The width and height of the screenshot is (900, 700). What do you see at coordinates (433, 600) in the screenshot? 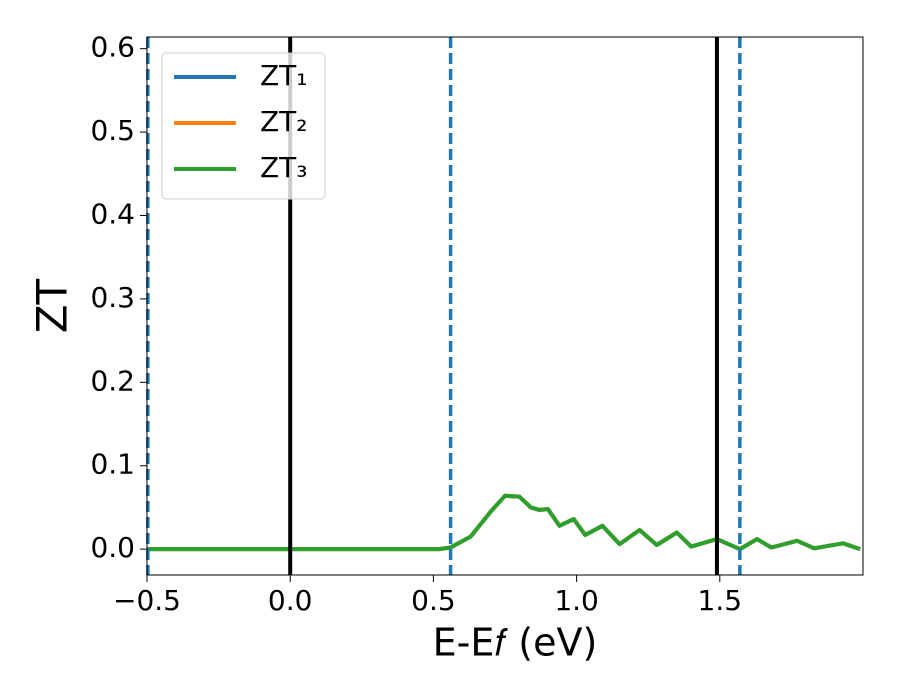
I see `x-tick-label: 0.5` at bounding box center [433, 600].